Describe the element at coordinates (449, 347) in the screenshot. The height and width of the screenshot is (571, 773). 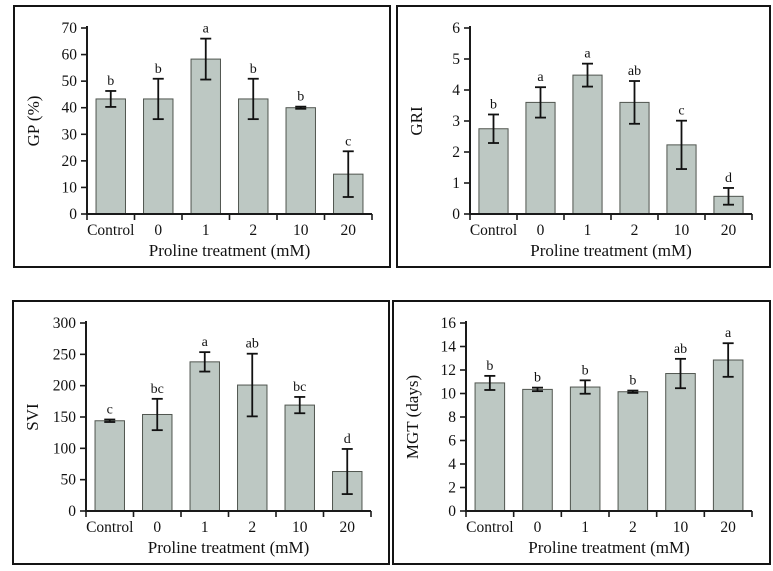
I see `y-tick-label: 14` at that location.